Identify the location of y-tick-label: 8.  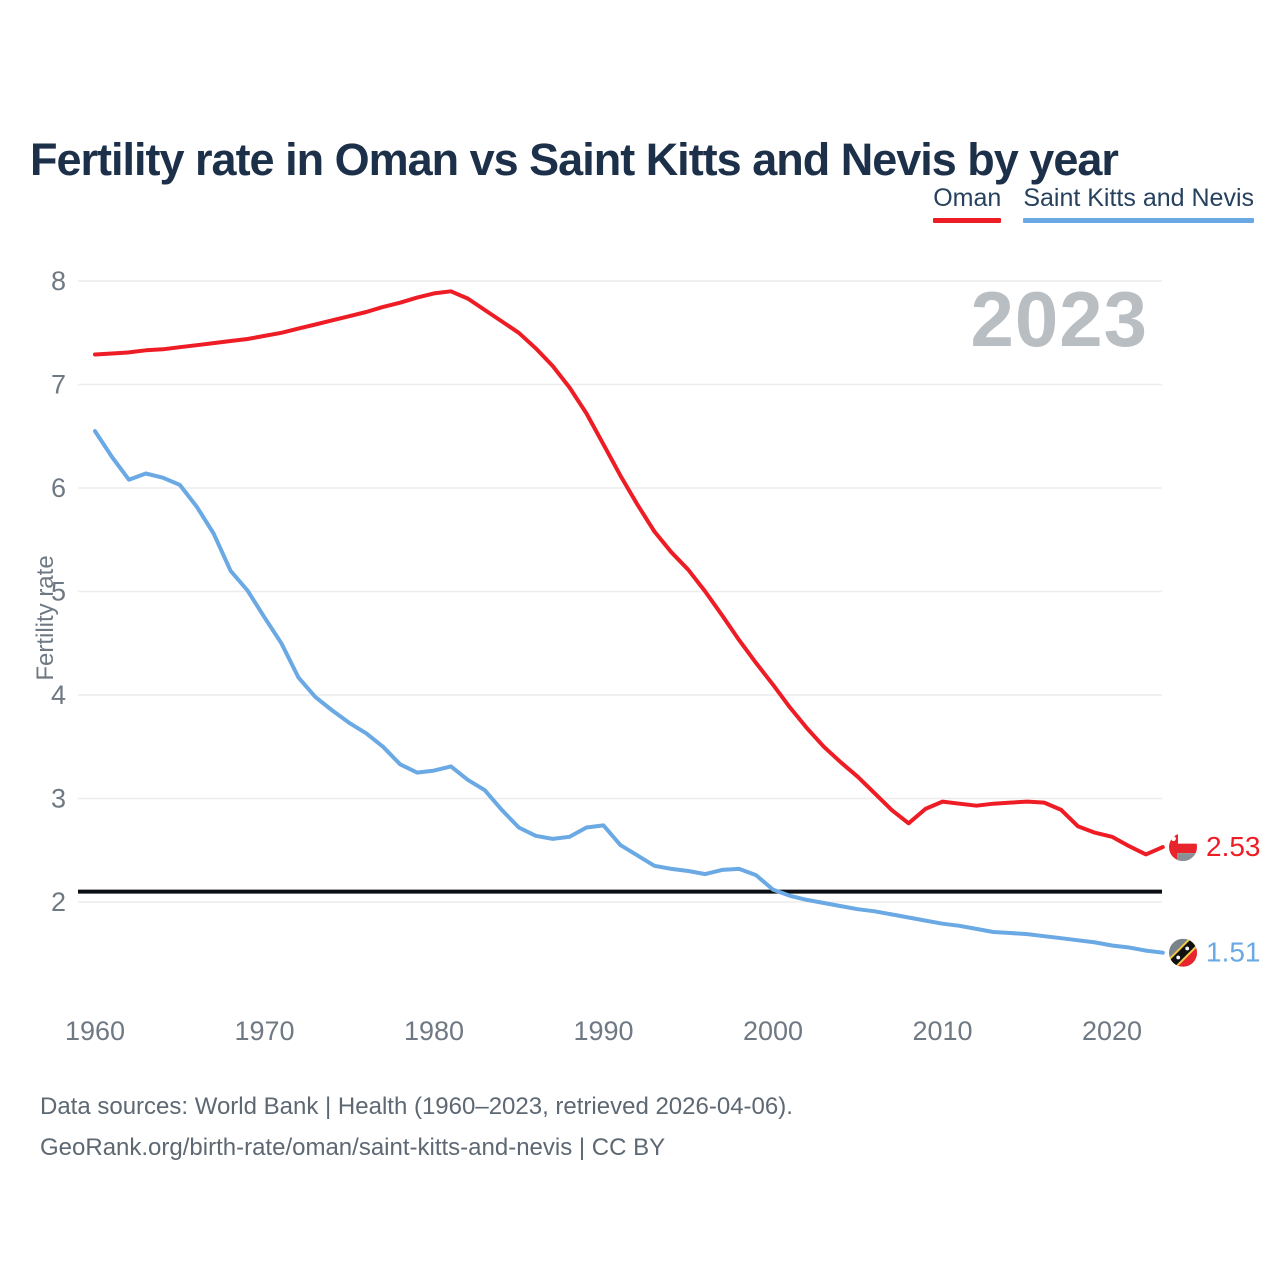
(58, 281).